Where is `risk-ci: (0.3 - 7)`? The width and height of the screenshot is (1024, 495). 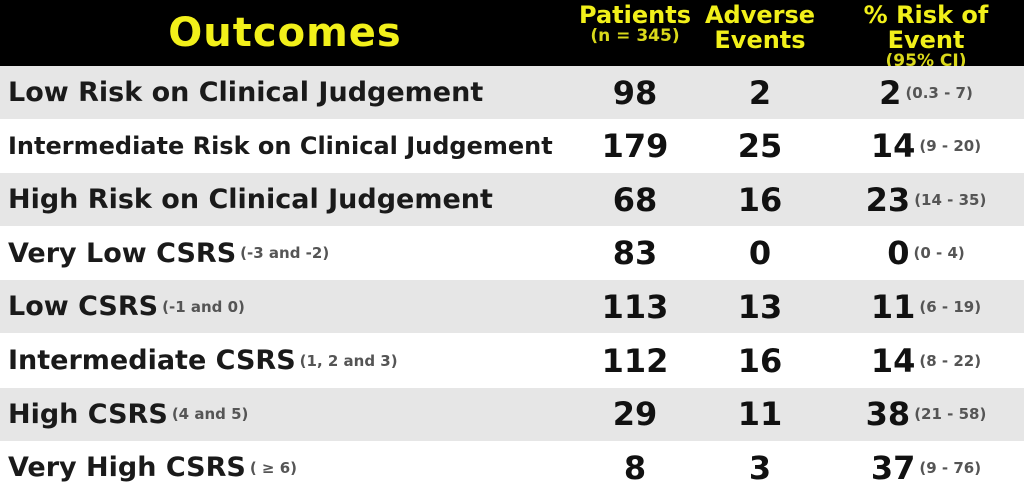
risk-ci: (0.3 - 7) is located at coordinates (939, 92).